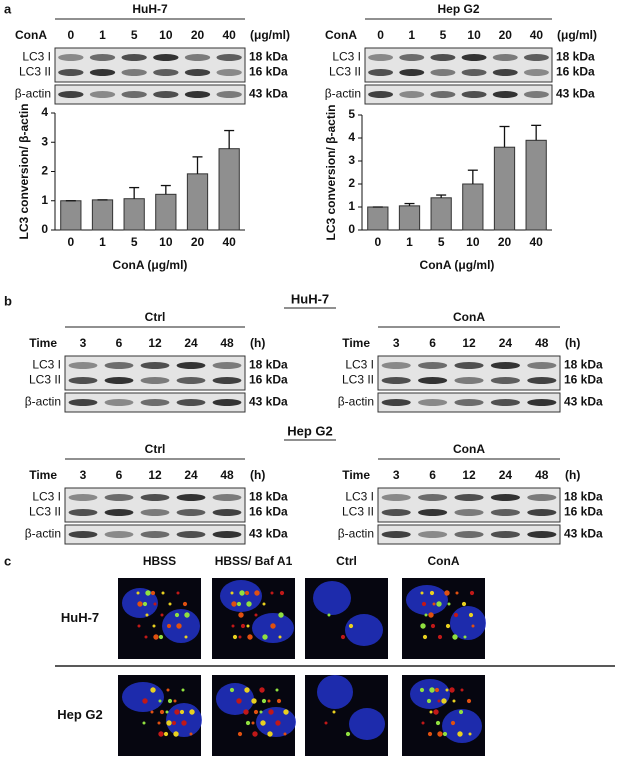 This screenshot has height=761, width=619. What do you see at coordinates (270, 35) in the screenshot?
I see `unit-label: (μg/ml)` at bounding box center [270, 35].